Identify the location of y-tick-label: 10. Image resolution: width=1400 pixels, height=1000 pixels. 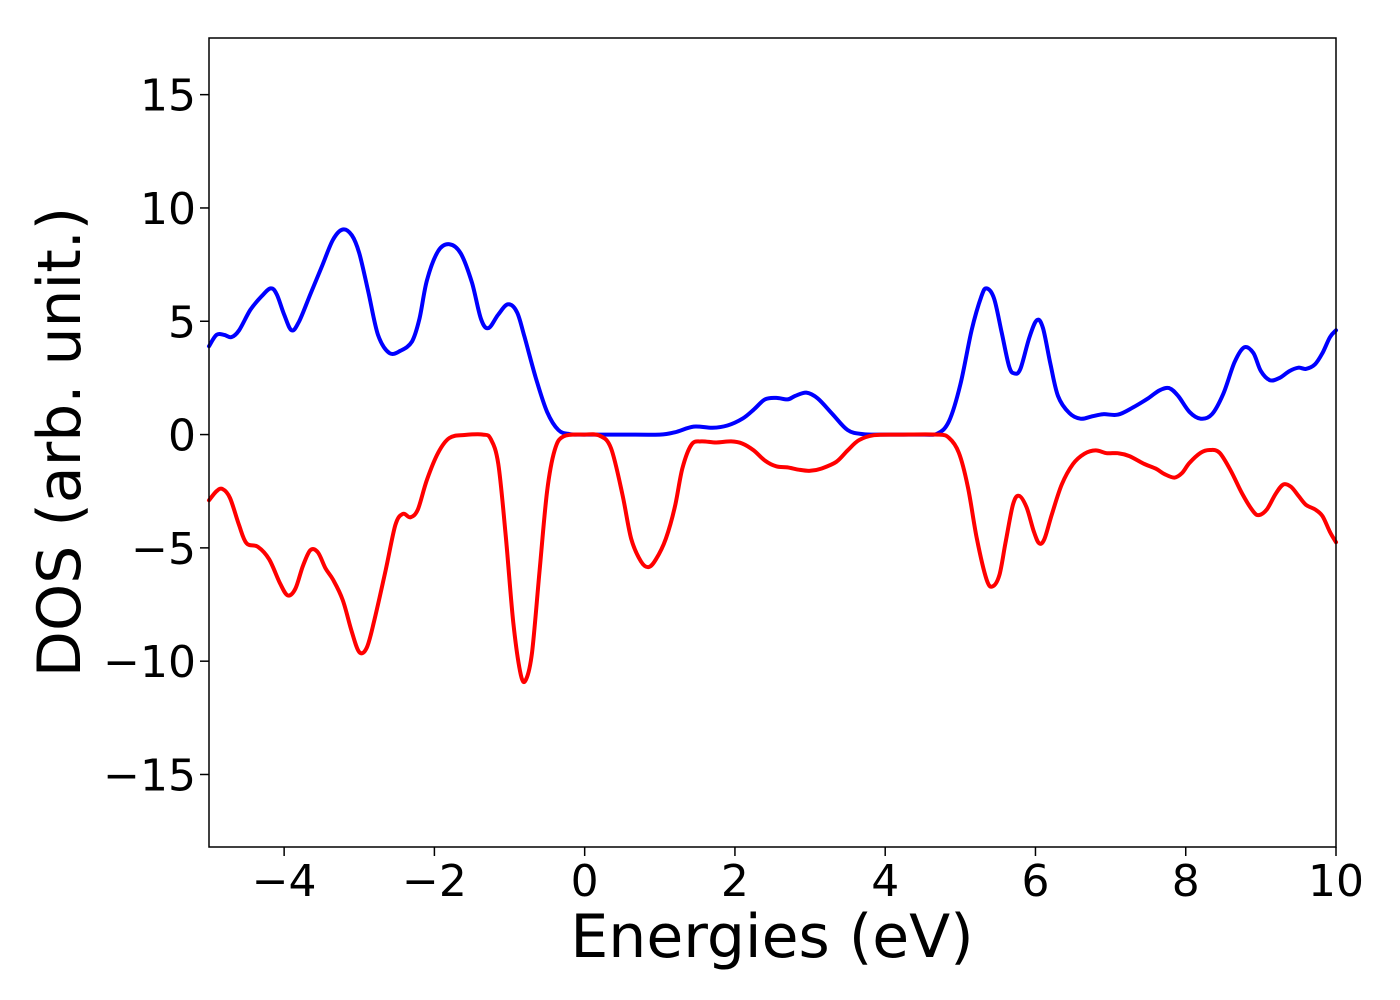
(168, 209).